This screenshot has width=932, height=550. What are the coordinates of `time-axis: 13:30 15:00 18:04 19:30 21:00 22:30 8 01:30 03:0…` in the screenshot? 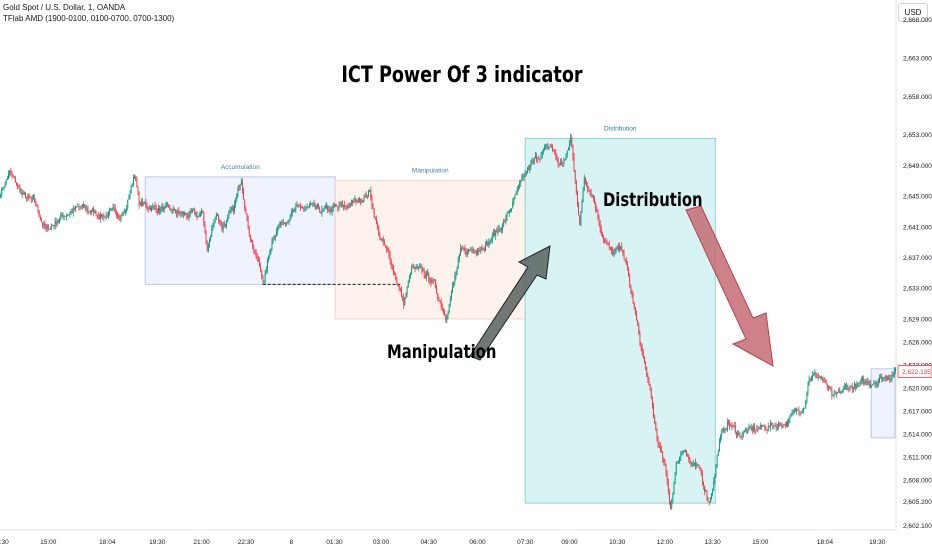 It's located at (443, 542).